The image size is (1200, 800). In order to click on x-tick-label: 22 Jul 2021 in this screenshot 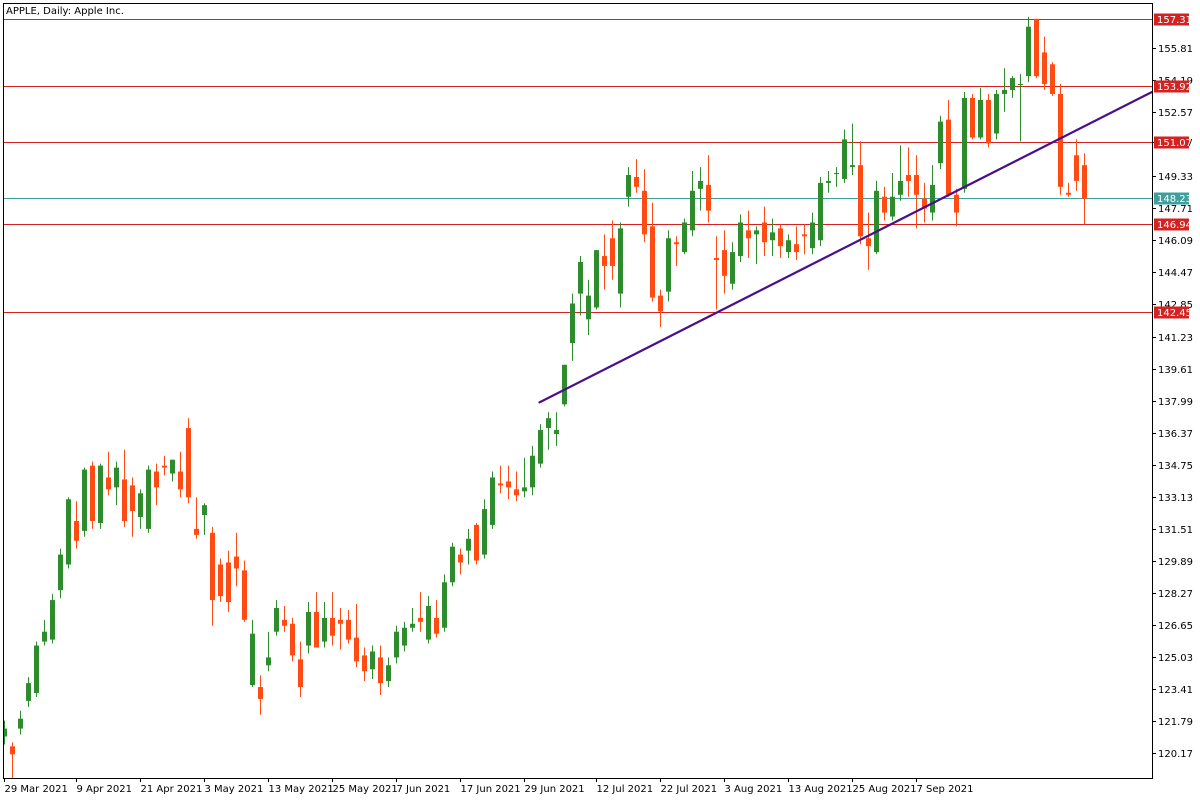, I will do `click(689, 789)`.